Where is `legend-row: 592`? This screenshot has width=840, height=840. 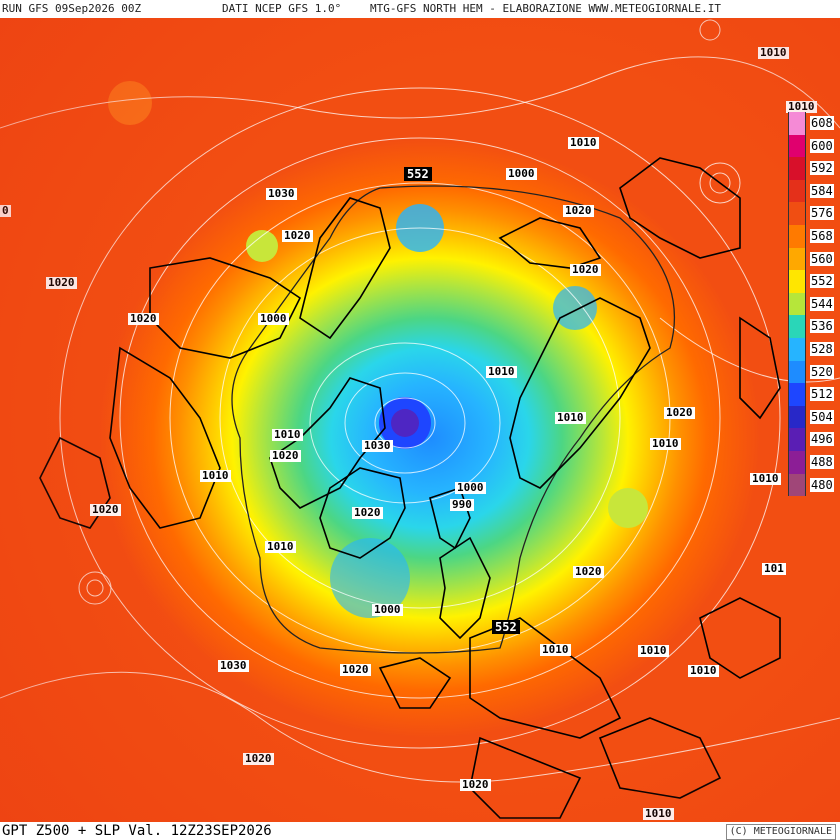
legend-row: 592 is located at coordinates (812, 168).